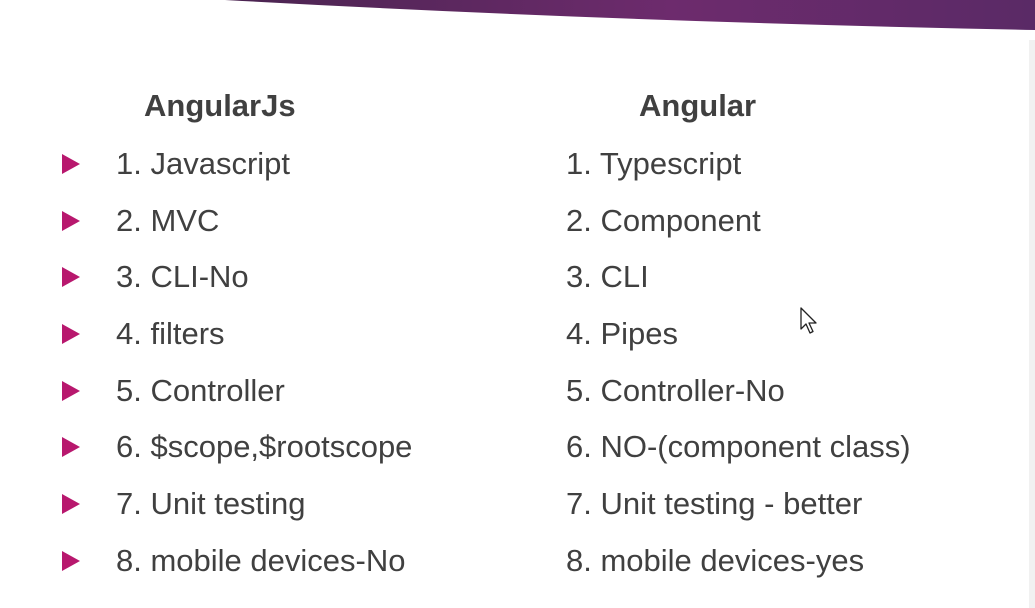  What do you see at coordinates (808, 320) in the screenshot?
I see `mouse-pointer-icon` at bounding box center [808, 320].